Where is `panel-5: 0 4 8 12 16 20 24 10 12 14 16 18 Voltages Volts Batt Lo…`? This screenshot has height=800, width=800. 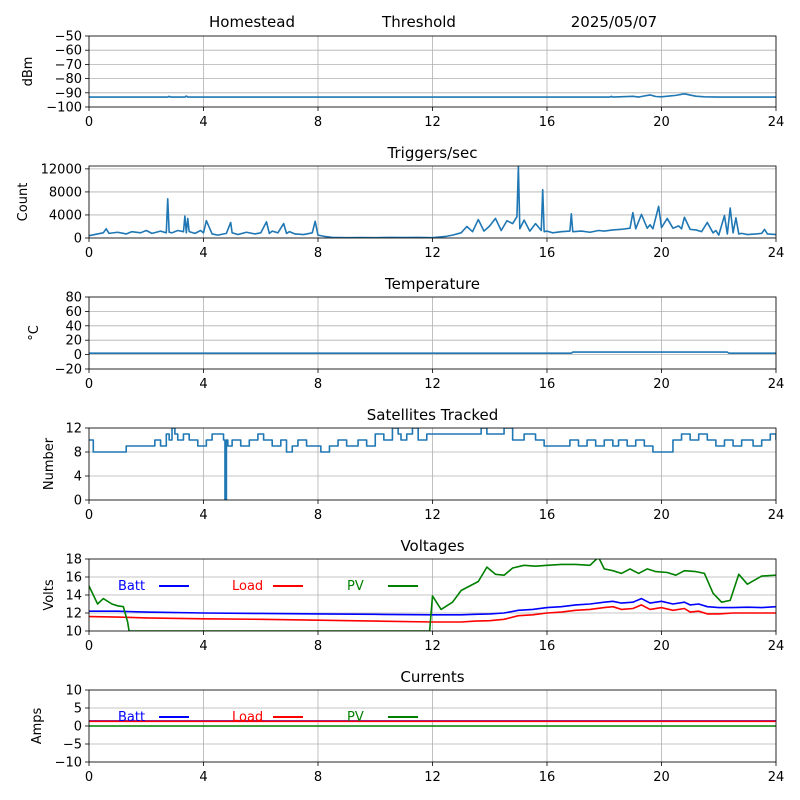
panel-5: 0 4 8 12 16 20 24 10 12 14 16 18 Voltages Volts Batt Lo… is located at coordinates (413, 595).